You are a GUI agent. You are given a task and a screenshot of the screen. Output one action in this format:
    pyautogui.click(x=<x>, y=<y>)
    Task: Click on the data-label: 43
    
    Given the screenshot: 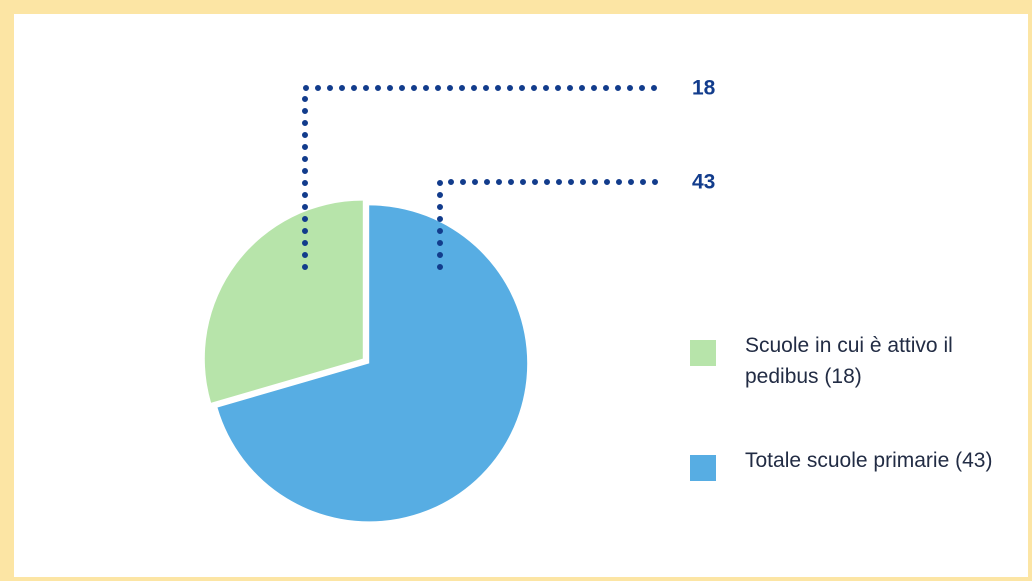 What is the action you would take?
    pyautogui.click(x=703, y=182)
    